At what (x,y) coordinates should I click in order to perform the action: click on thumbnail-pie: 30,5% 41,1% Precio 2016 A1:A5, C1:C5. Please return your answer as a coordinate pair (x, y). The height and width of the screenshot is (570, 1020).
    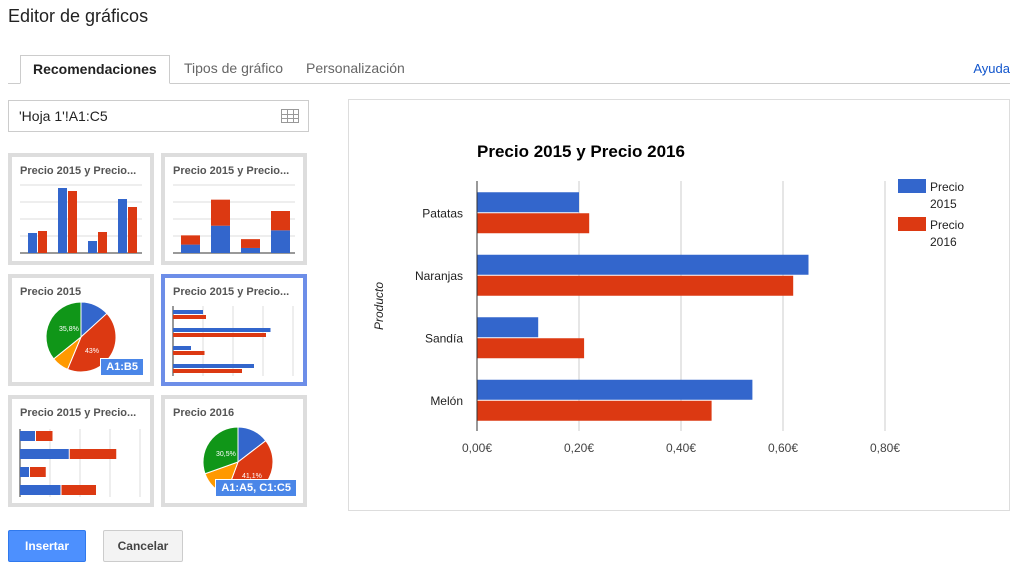
    Looking at the image, I should click on (234, 451).